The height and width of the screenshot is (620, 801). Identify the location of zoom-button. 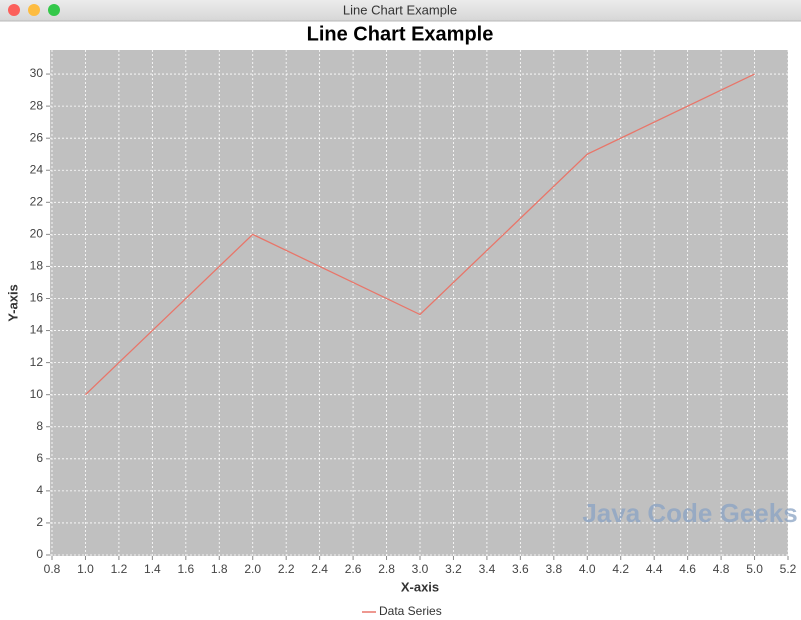
(54, 10).